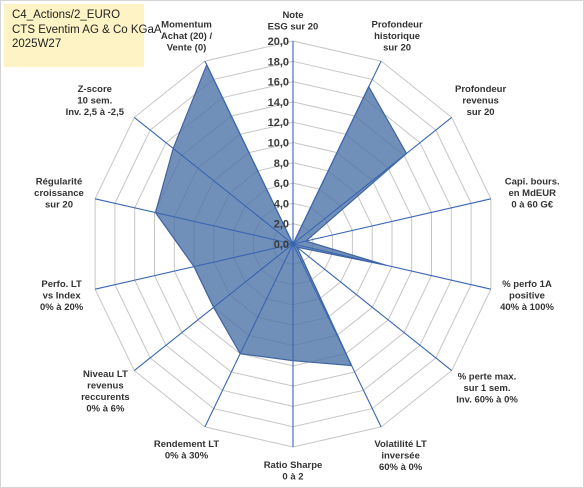  I want to click on category-label: Profondeur revenus sur 20, so click(480, 101).